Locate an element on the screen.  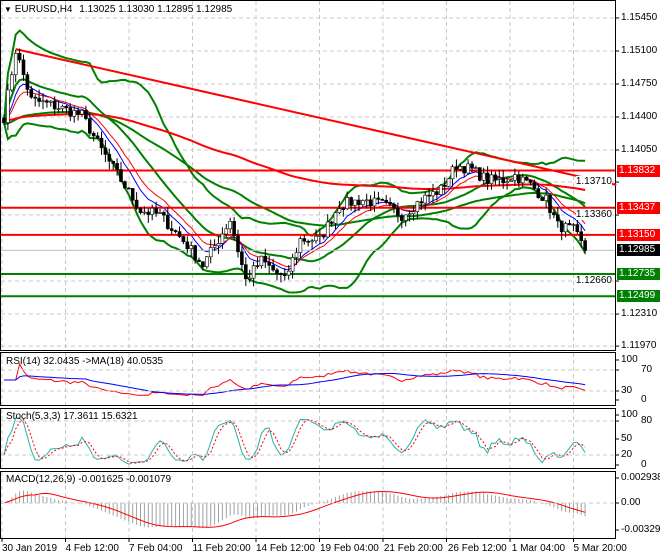
price-scale-label: 1.15100 is located at coordinates (639, 50).